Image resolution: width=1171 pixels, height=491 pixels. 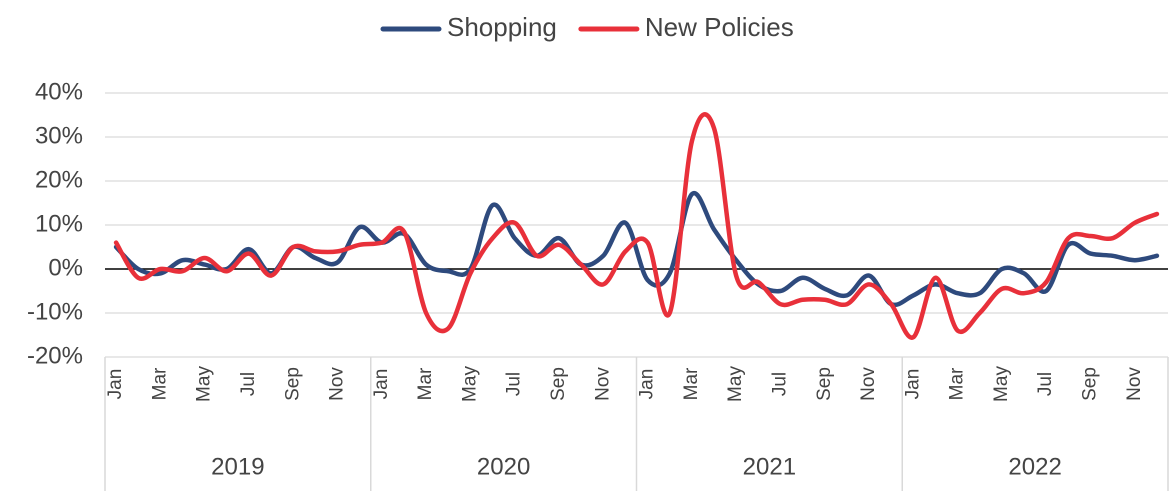 What do you see at coordinates (65, 267) in the screenshot?
I see `y-tick-label: 0%` at bounding box center [65, 267].